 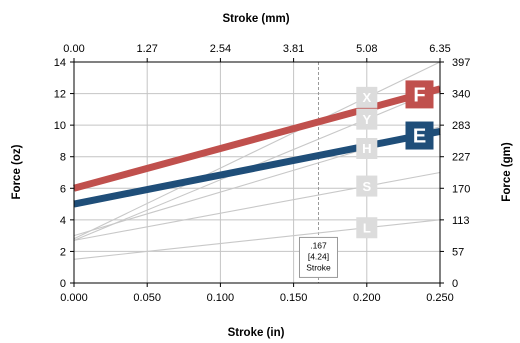 What do you see at coordinates (257, 239) in the screenshot?
I see `series-line-l` at bounding box center [257, 239].